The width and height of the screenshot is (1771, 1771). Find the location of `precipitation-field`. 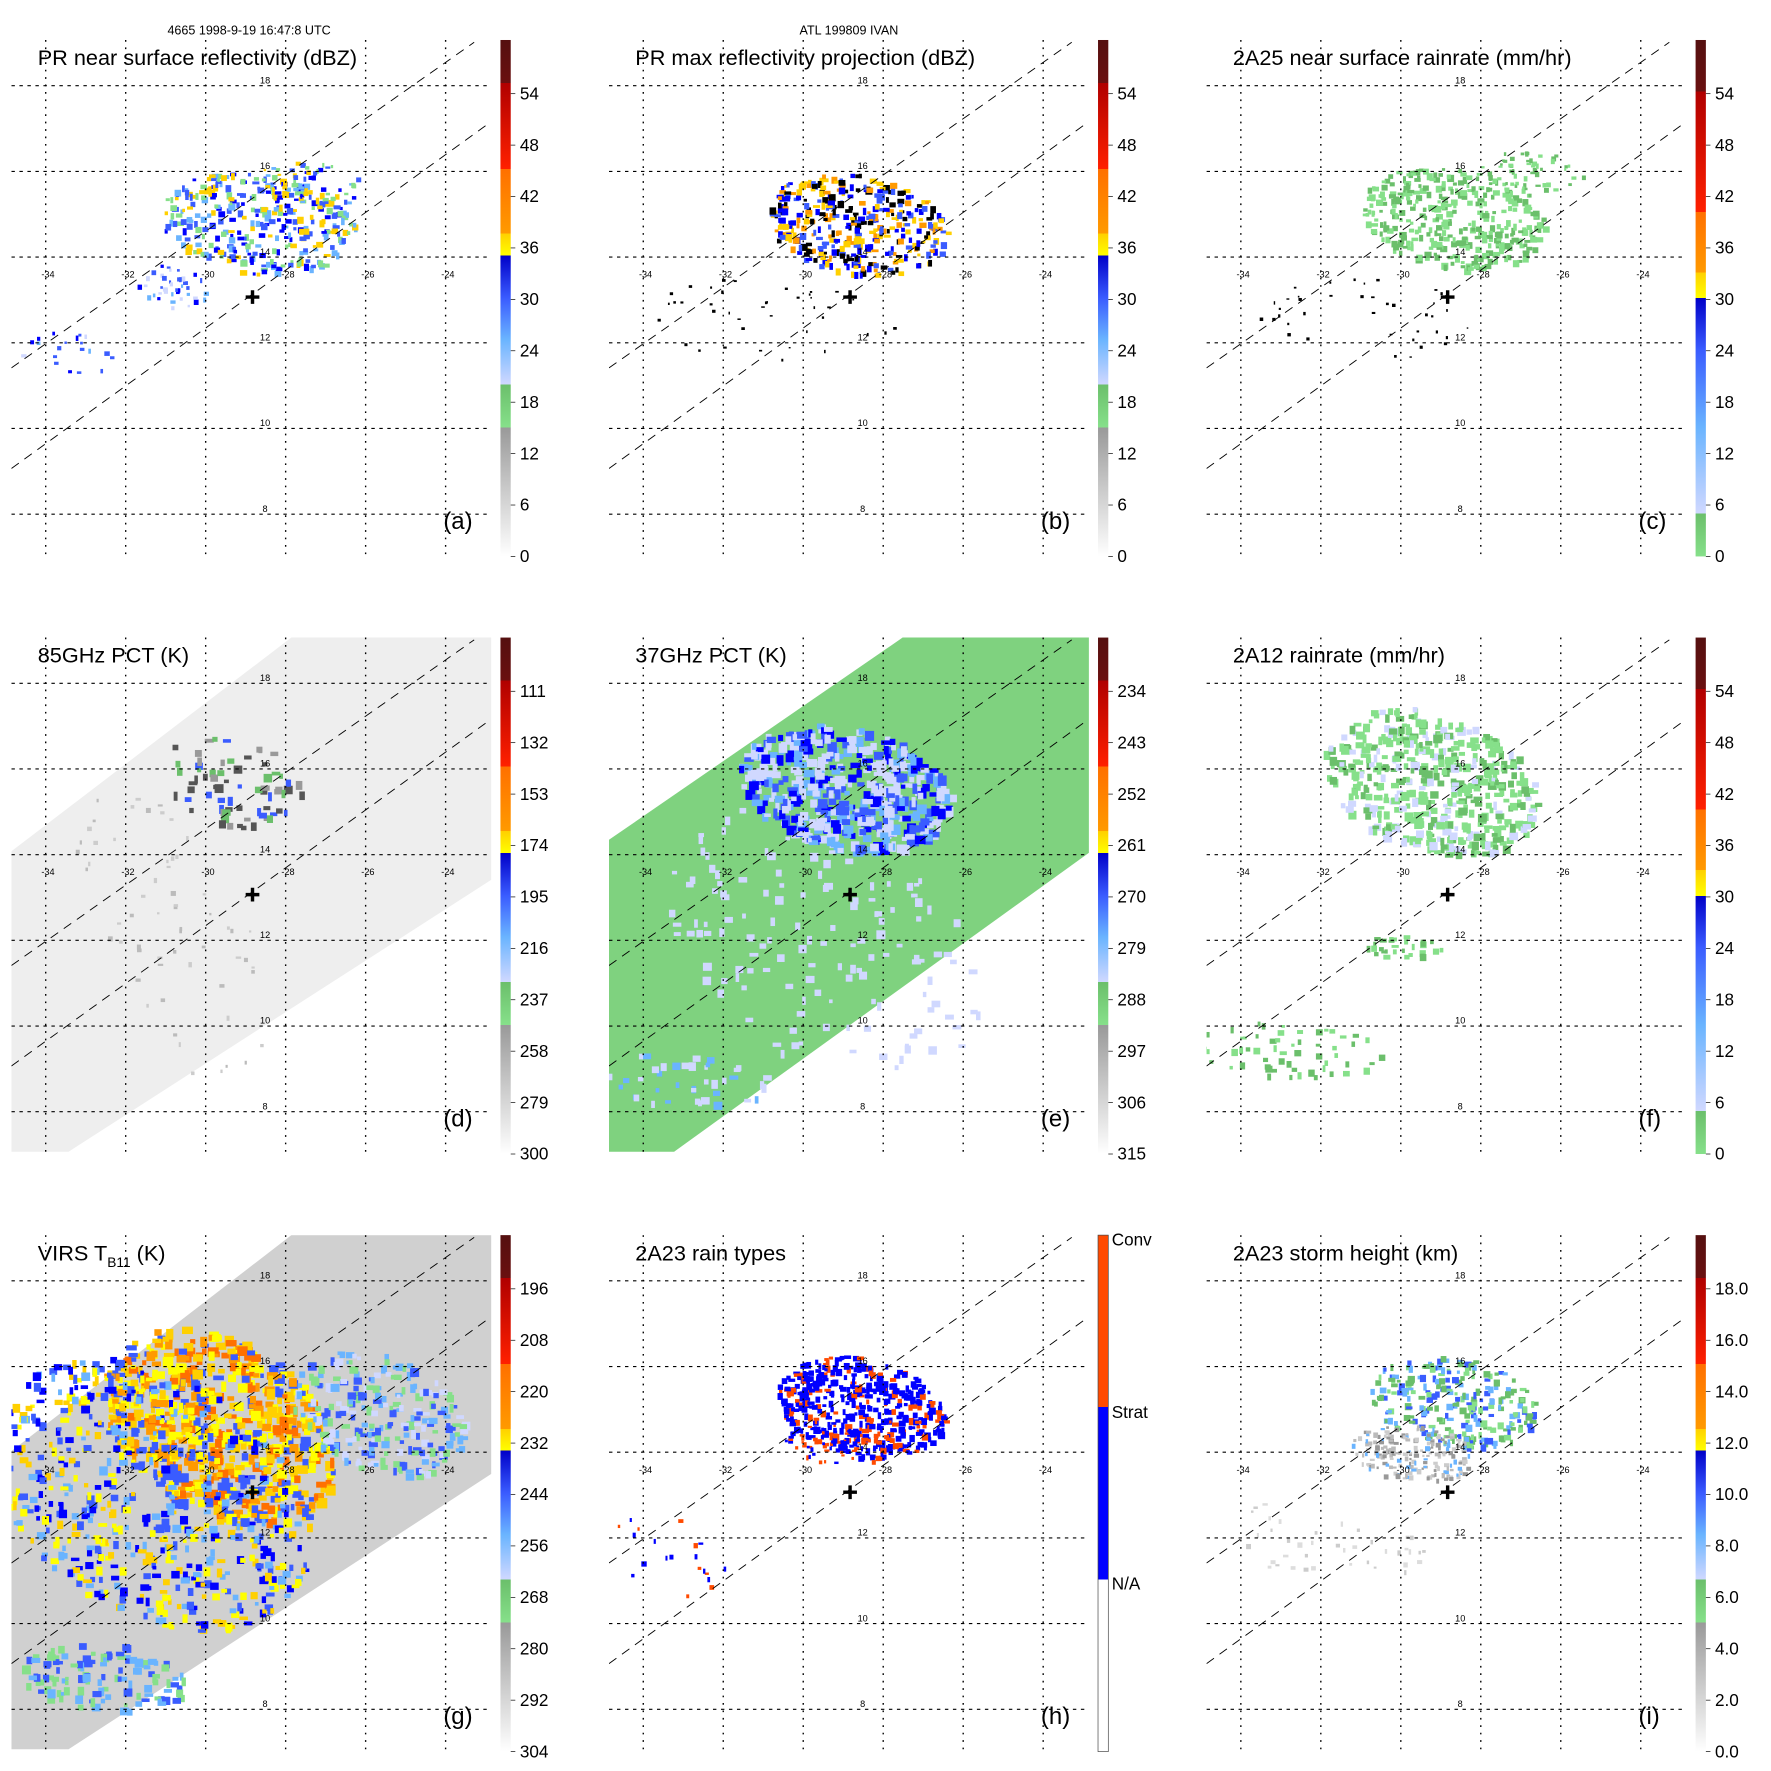

precipitation-field is located at coordinates (191, 267).